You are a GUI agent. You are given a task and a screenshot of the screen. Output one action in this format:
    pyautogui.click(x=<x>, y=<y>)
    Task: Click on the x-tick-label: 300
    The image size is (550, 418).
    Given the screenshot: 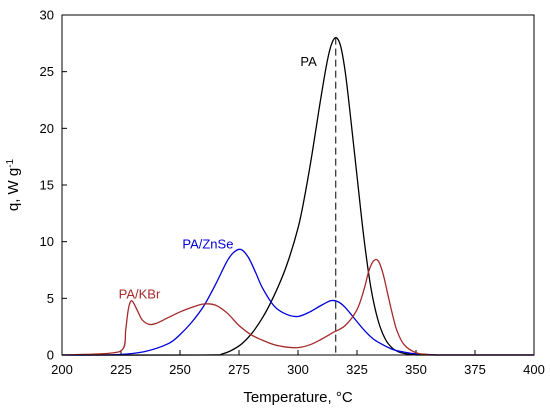 What is the action you would take?
    pyautogui.click(x=298, y=369)
    